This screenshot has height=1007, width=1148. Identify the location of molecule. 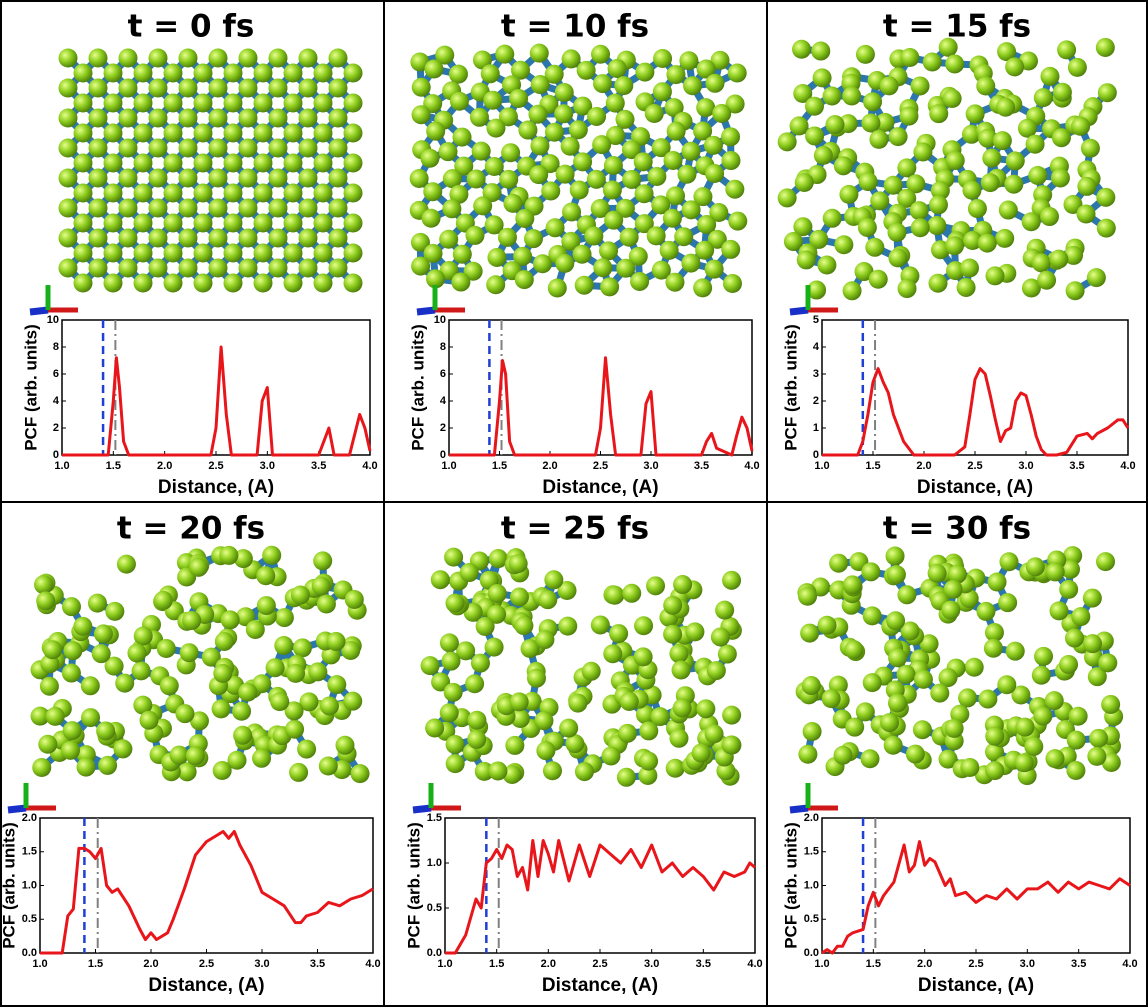
(947, 169).